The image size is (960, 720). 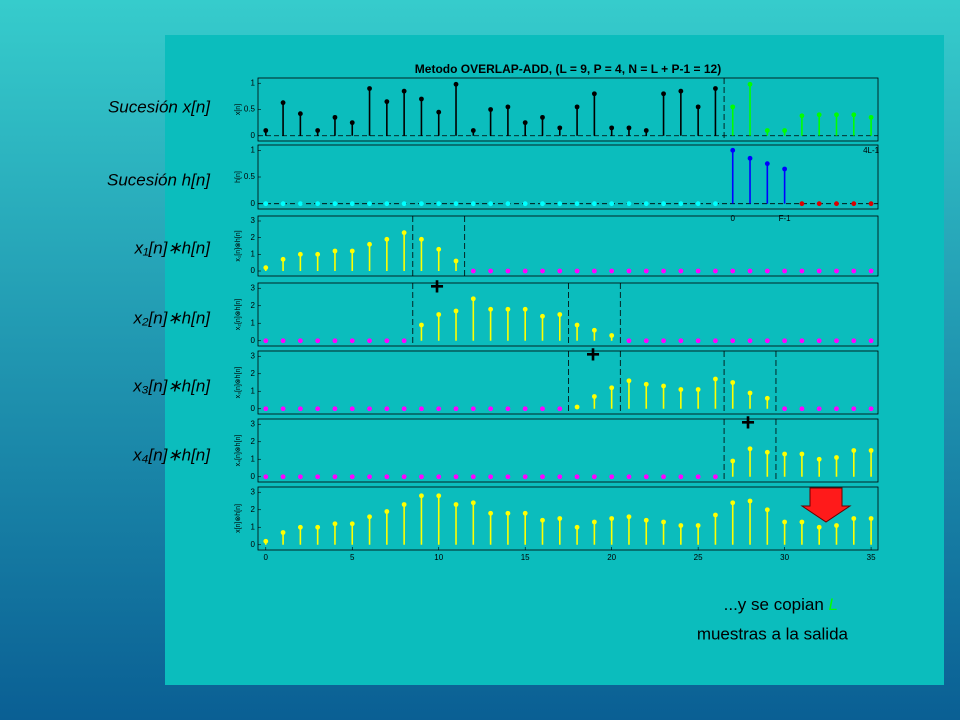 What do you see at coordinates (238, 451) in the screenshot?
I see `y-axis-label: x₄[n]⊗h[n]` at bounding box center [238, 451].